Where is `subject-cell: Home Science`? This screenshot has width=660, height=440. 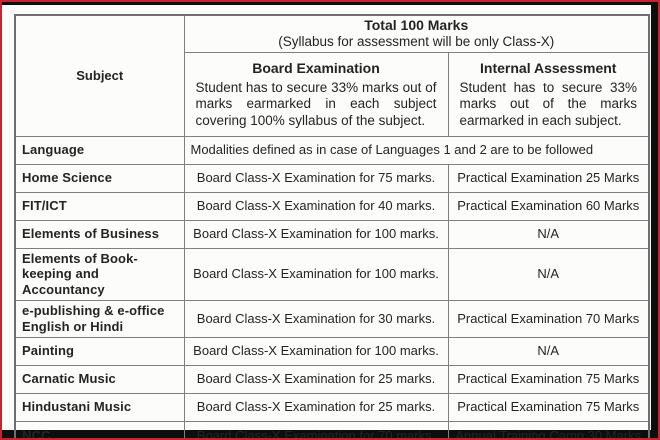
subject-cell: Home Science is located at coordinates (99, 178).